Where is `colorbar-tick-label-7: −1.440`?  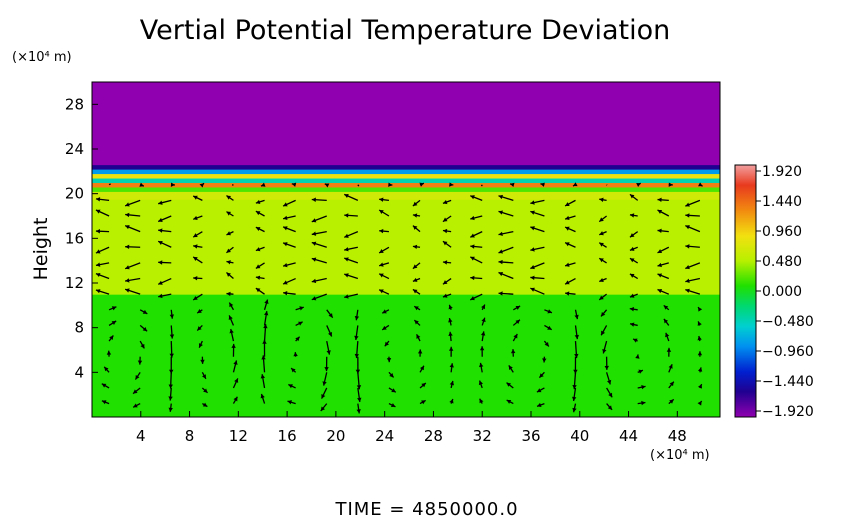 colorbar-tick-label-7: −1.440 is located at coordinates (788, 382).